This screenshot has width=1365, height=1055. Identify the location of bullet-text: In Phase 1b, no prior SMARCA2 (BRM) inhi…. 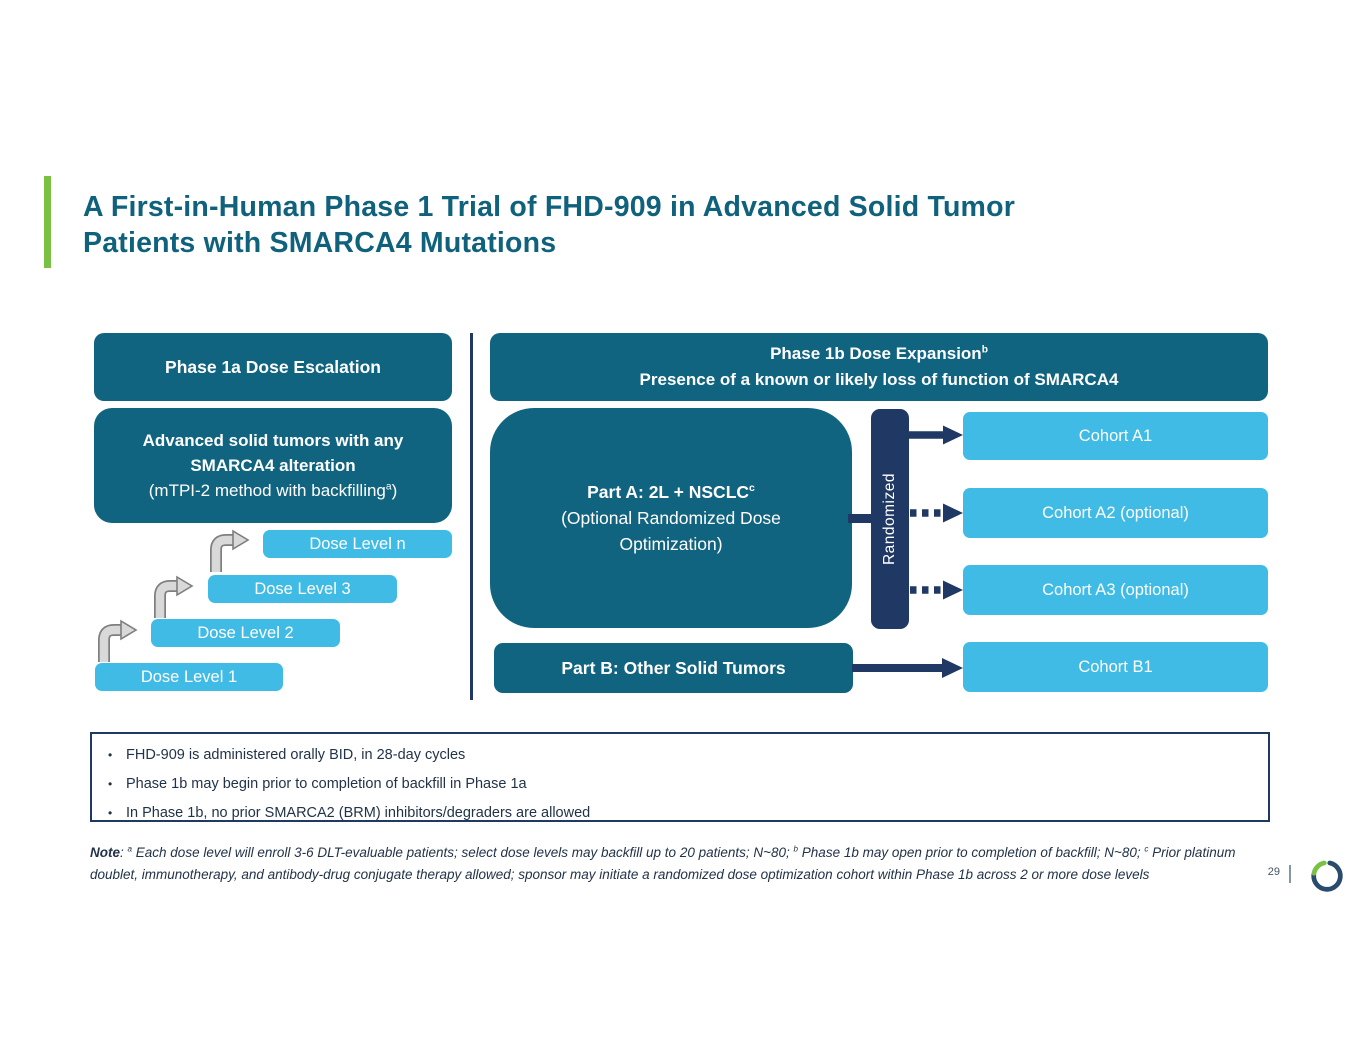
(358, 813).